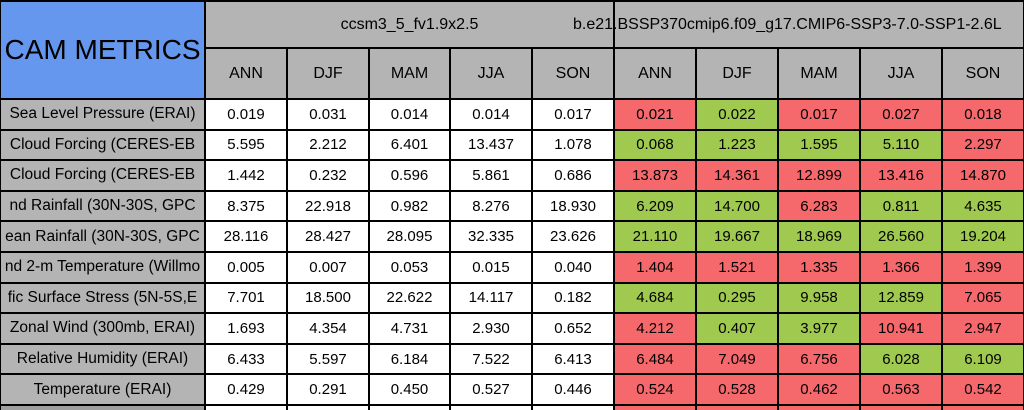 The image size is (1024, 410). Describe the element at coordinates (247, 237) in the screenshot. I see `metric-value-cell: 28.116` at that location.